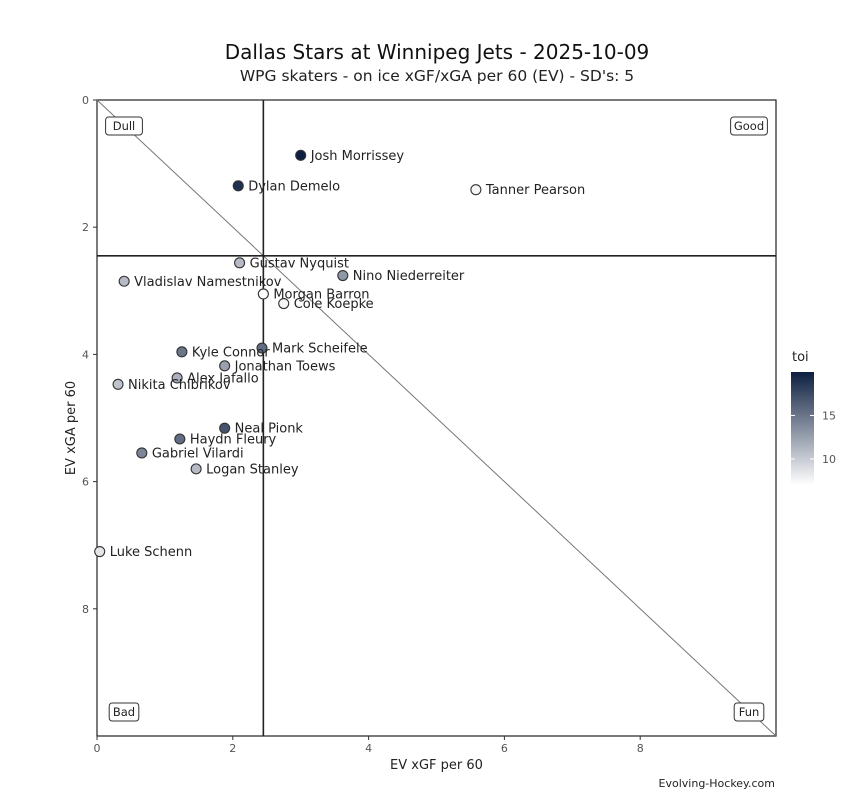 This screenshot has height=812, width=864. What do you see at coordinates (285, 366) in the screenshot?
I see `player-label: Jonathan Toews` at bounding box center [285, 366].